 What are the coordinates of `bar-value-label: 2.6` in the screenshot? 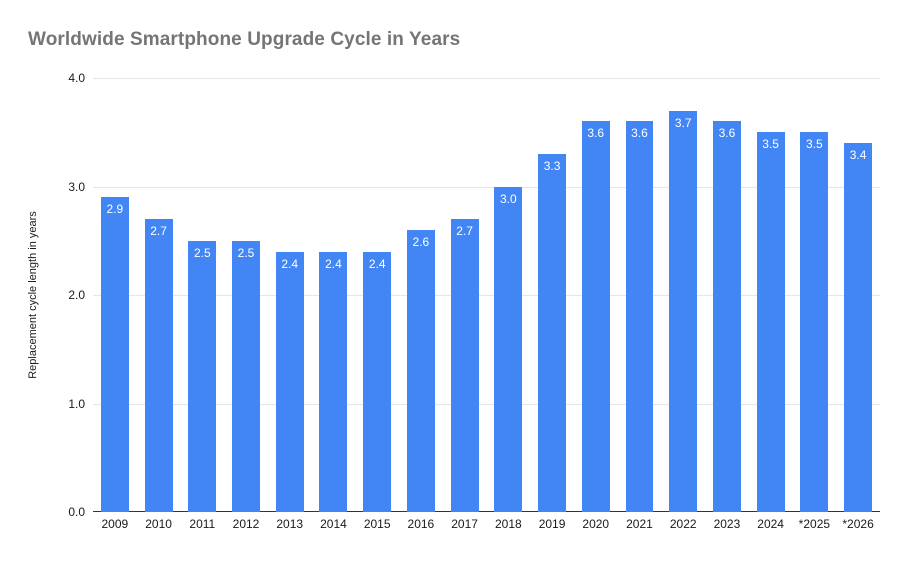 It's located at (421, 241).